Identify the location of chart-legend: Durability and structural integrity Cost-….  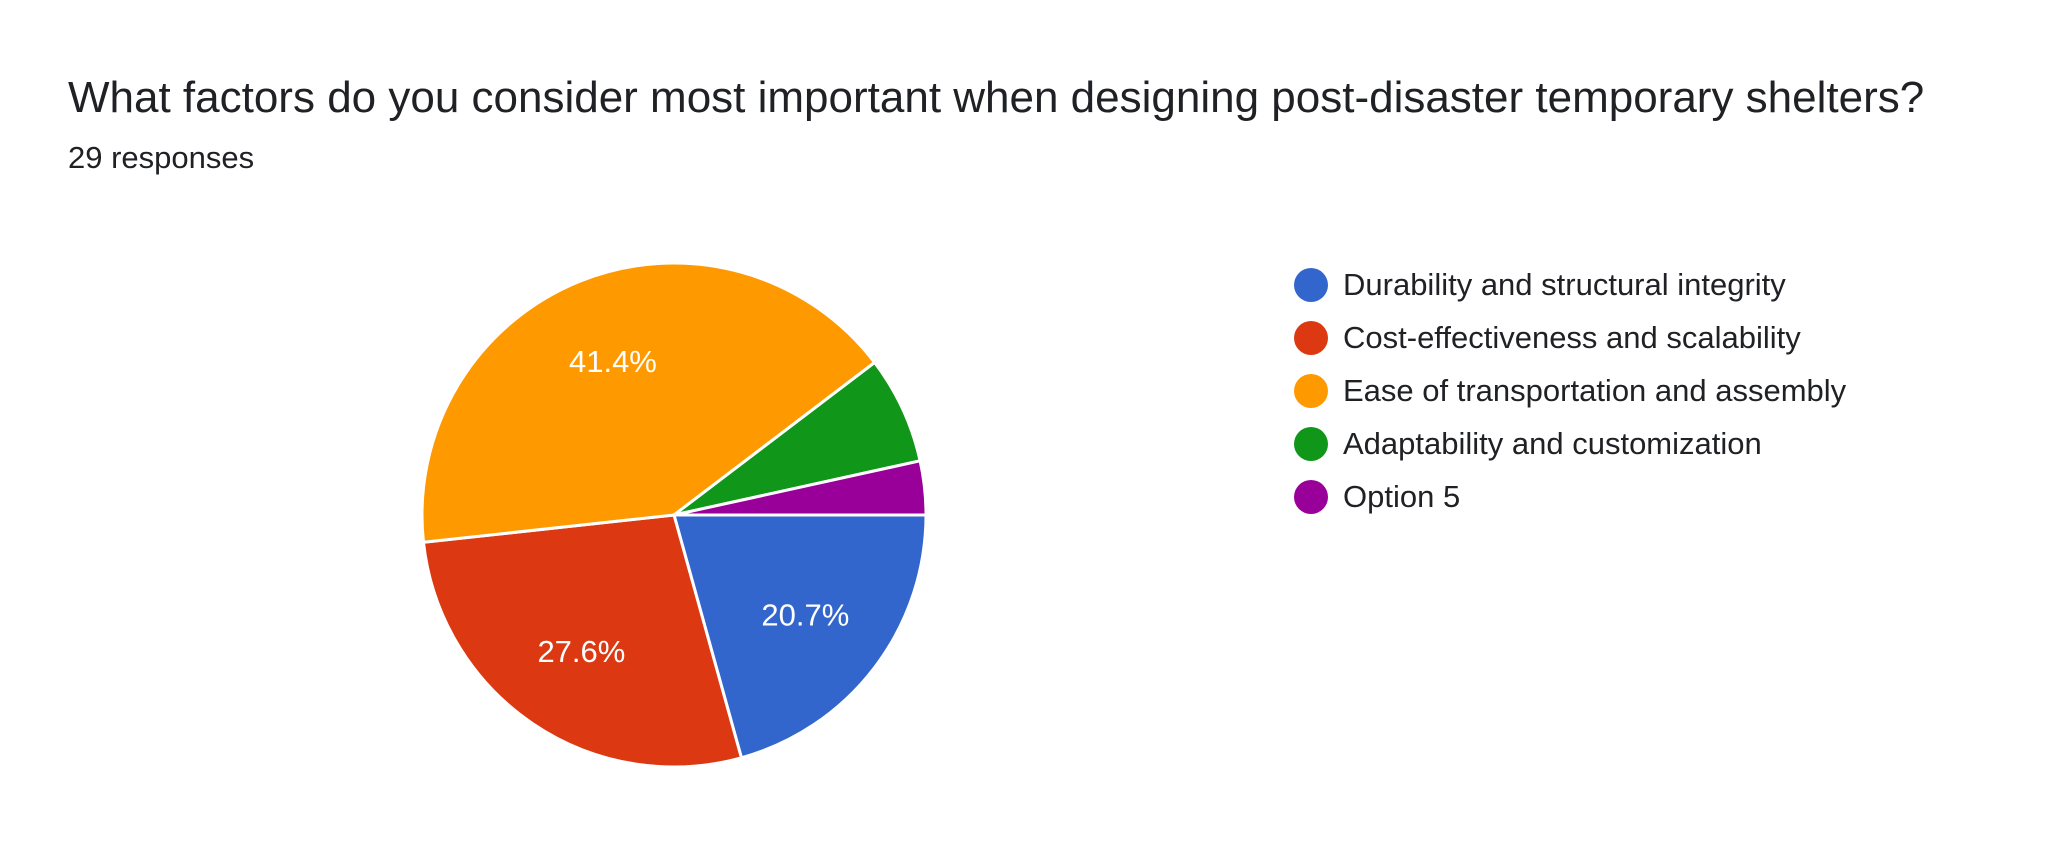
(1570, 390).